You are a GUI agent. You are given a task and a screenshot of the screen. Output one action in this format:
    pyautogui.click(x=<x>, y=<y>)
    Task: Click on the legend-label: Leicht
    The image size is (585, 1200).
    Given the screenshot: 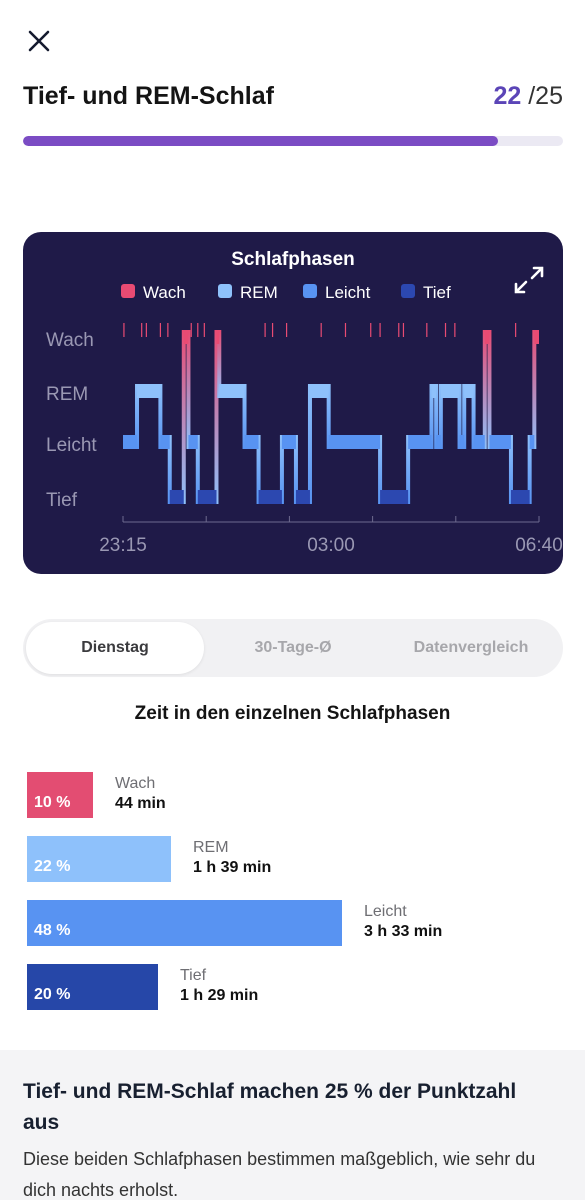 What is the action you would take?
    pyautogui.click(x=348, y=292)
    